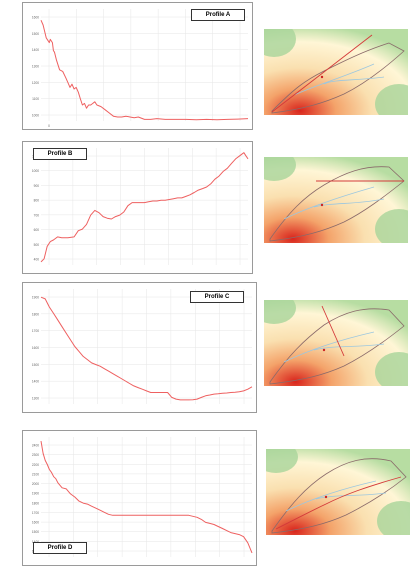 This screenshot has width=416, height=571. What do you see at coordinates (37, 201) in the screenshot?
I see `y-tick-label: 800` at bounding box center [37, 201].